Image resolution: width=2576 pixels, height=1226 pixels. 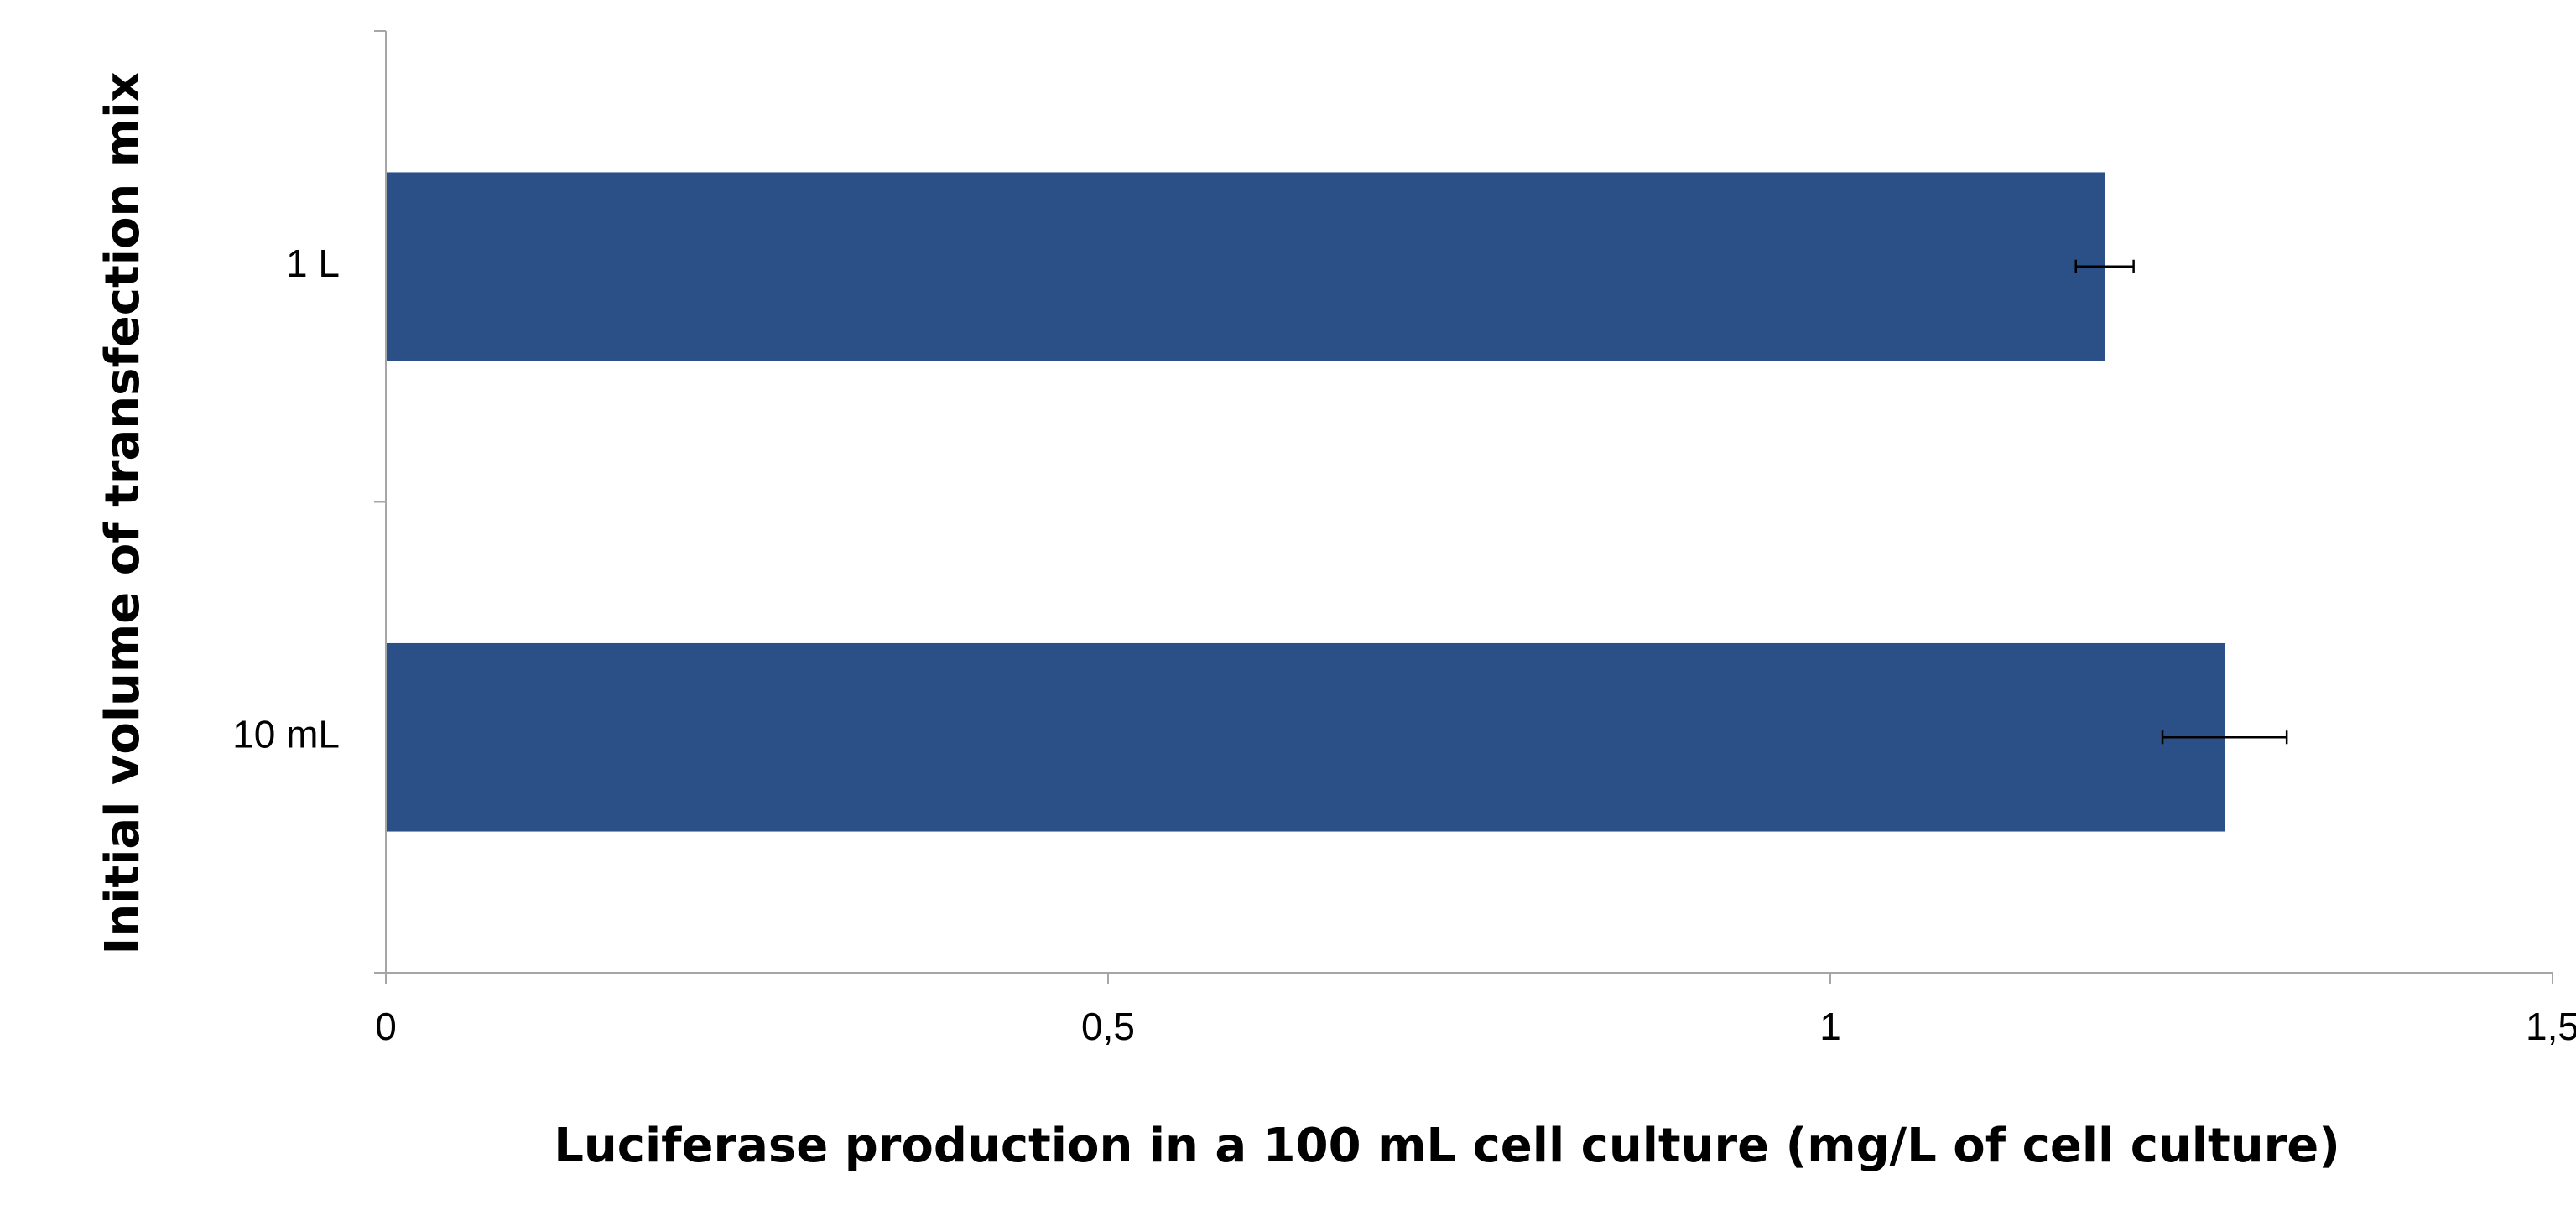 What do you see at coordinates (313, 263) in the screenshot?
I see `y-tick-label-0: 1 L` at bounding box center [313, 263].